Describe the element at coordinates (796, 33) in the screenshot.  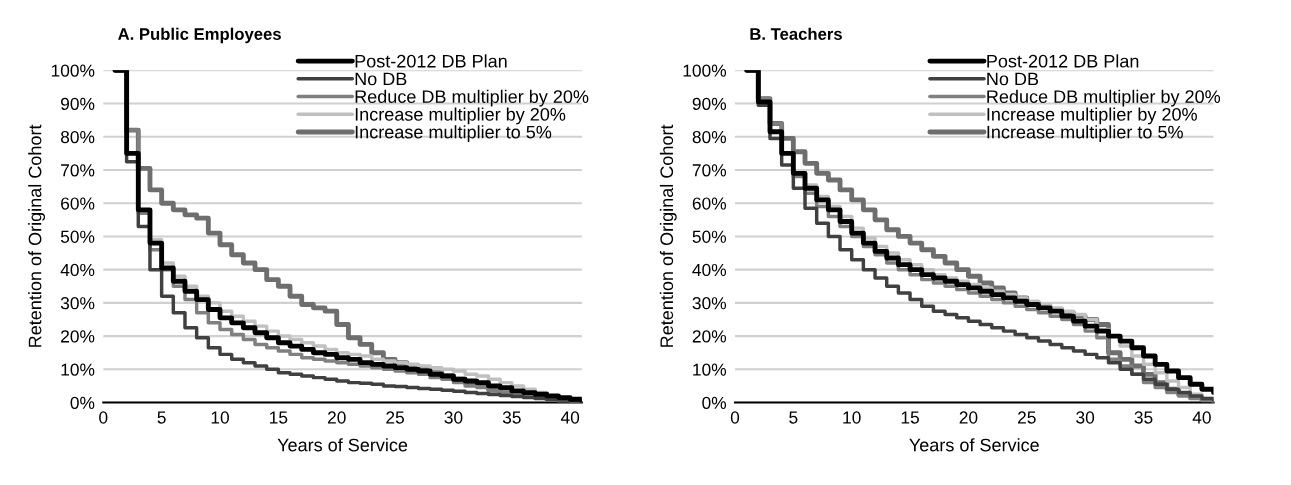
I see `chart-title: B. Teachers` at that location.